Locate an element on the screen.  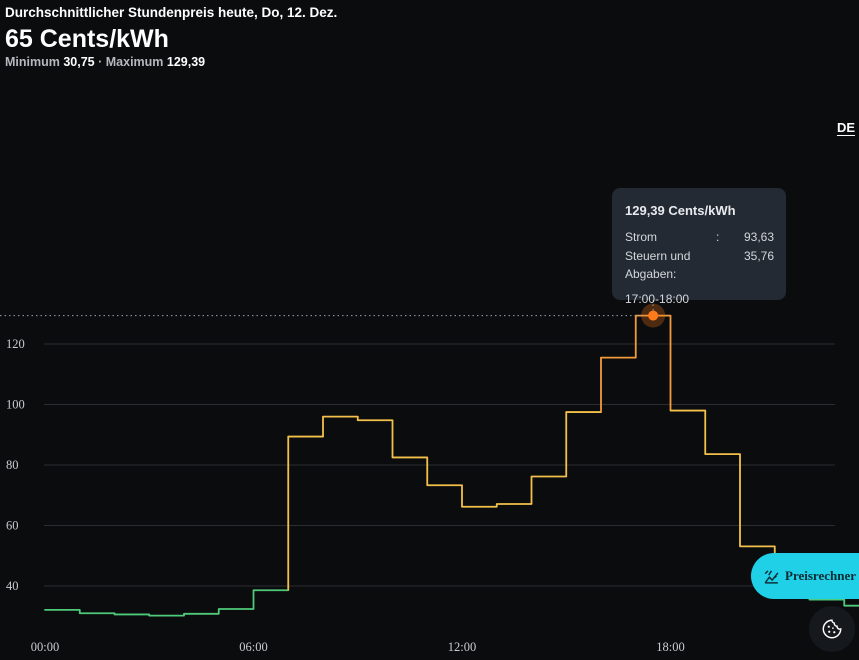
cookie-settings-button is located at coordinates (832, 629).